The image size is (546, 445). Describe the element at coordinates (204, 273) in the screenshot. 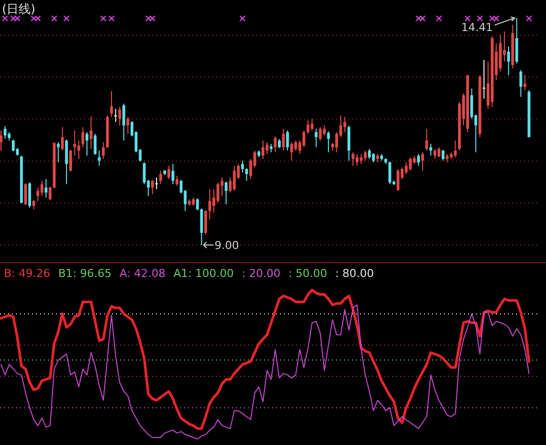

I see `text: A1: 100.00` at that location.